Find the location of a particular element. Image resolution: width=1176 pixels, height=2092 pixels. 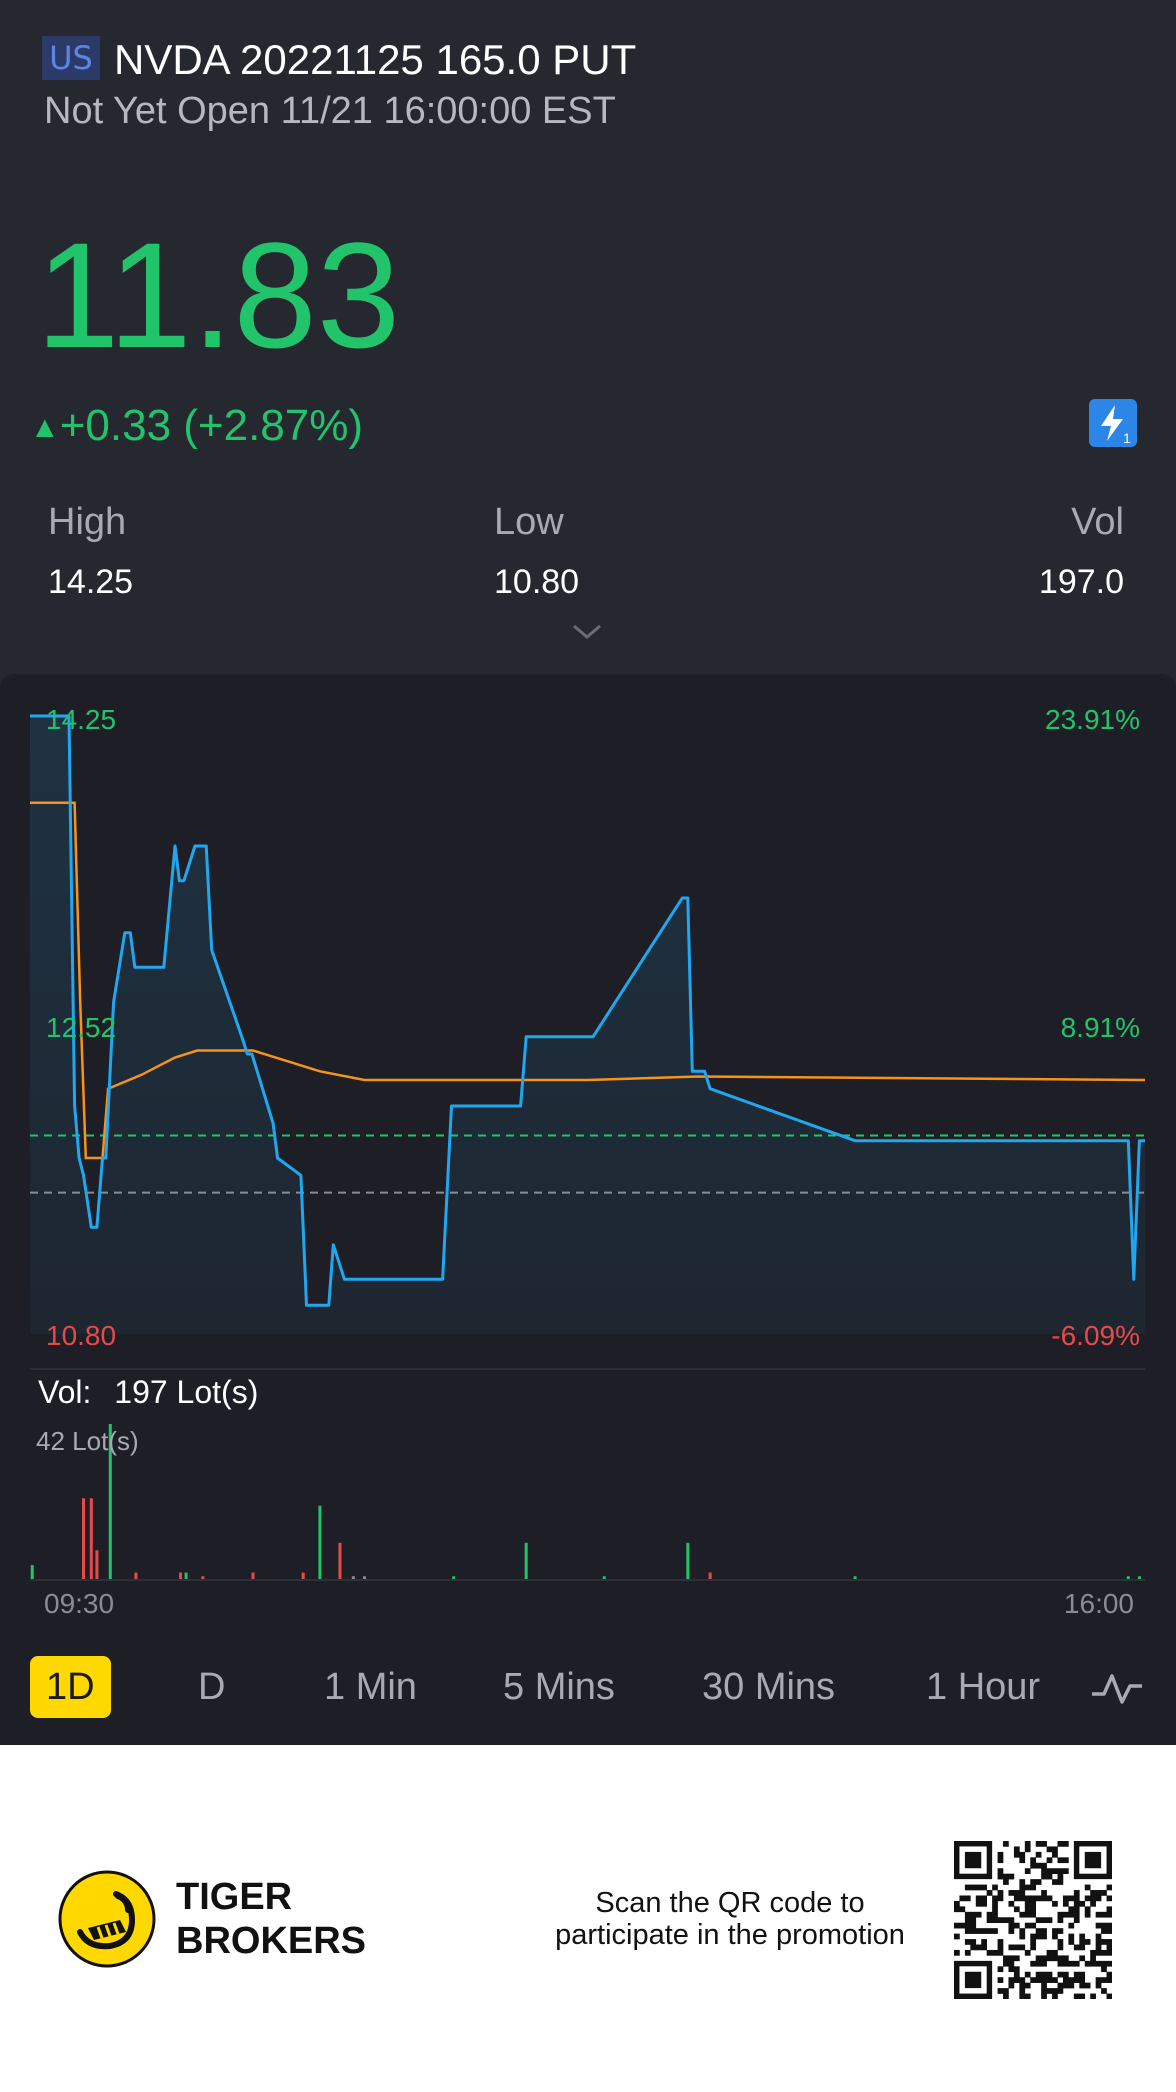

market-status: Not Yet Open 11/21 16:00:00 EST is located at coordinates (330, 111).